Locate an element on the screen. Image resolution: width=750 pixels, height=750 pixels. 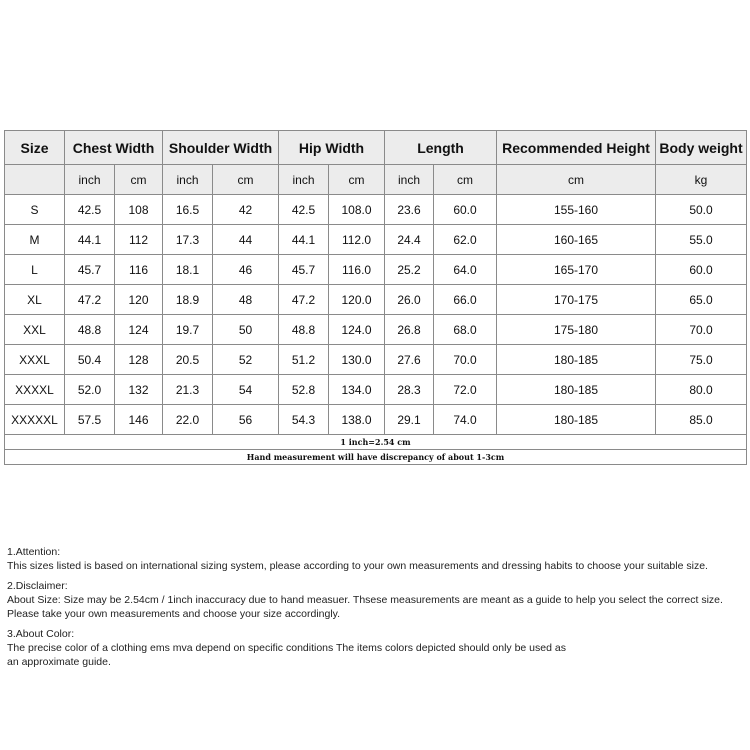
table-cell: 138.0 is located at coordinates (357, 419).